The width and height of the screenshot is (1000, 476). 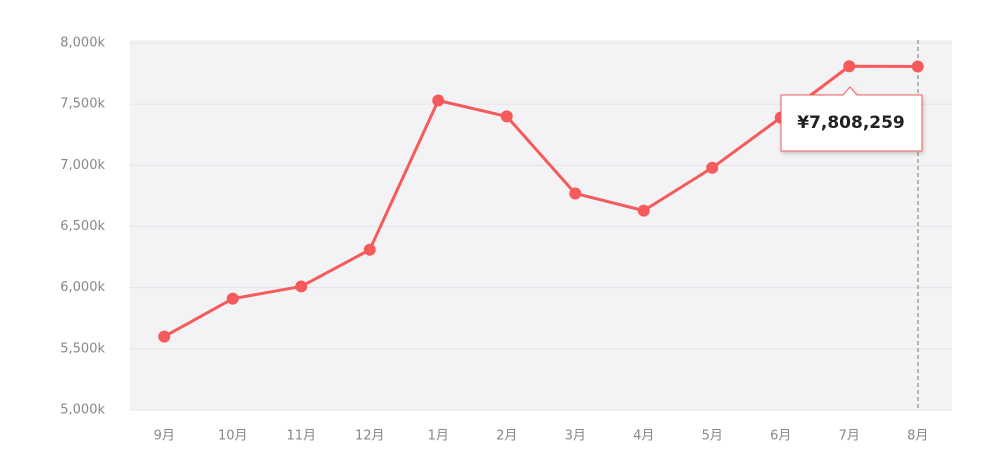 What do you see at coordinates (164, 436) in the screenshot?
I see `x-tick-label: 9月` at bounding box center [164, 436].